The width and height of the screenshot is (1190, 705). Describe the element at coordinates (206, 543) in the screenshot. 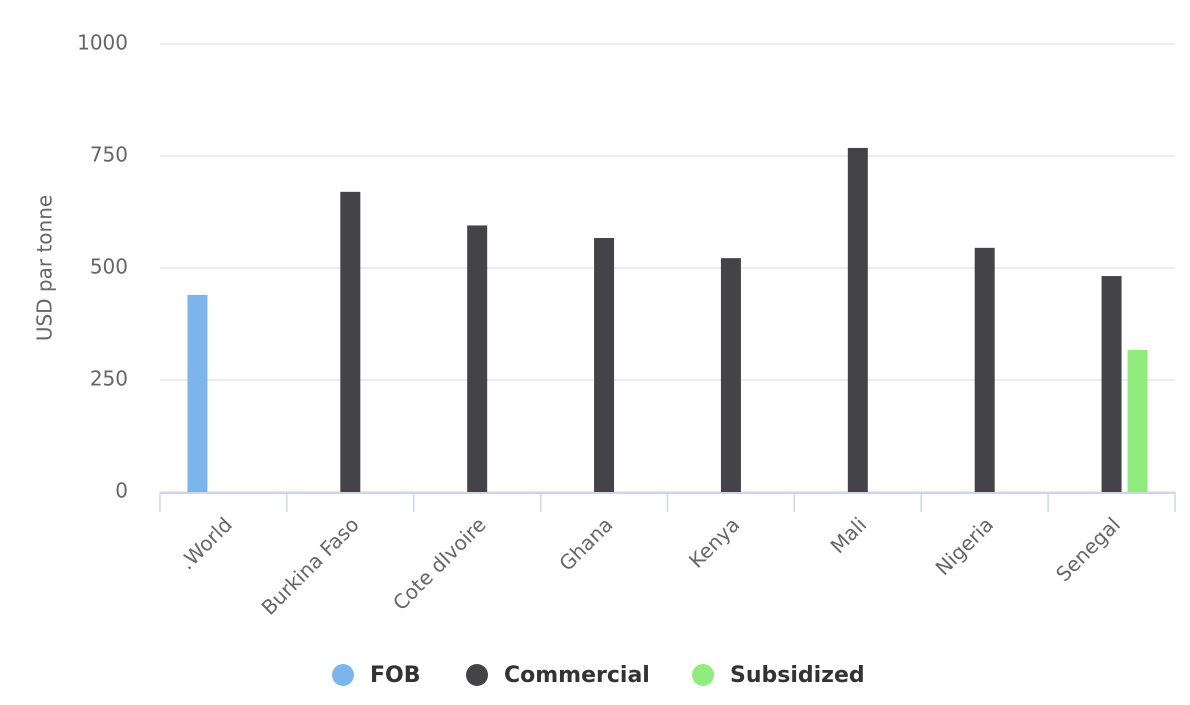

I see `x-tick-label: .World` at that location.